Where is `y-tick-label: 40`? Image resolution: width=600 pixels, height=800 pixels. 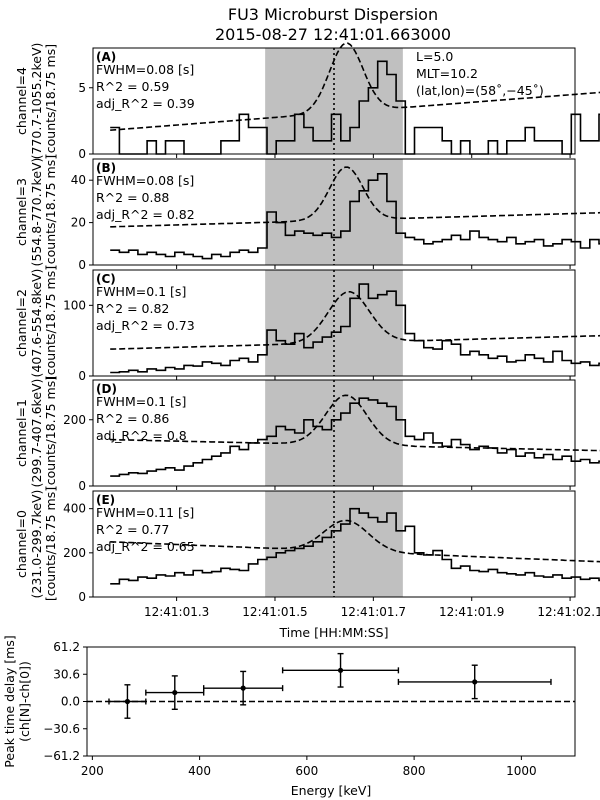 y-tick-label: 40 is located at coordinates (78, 180).